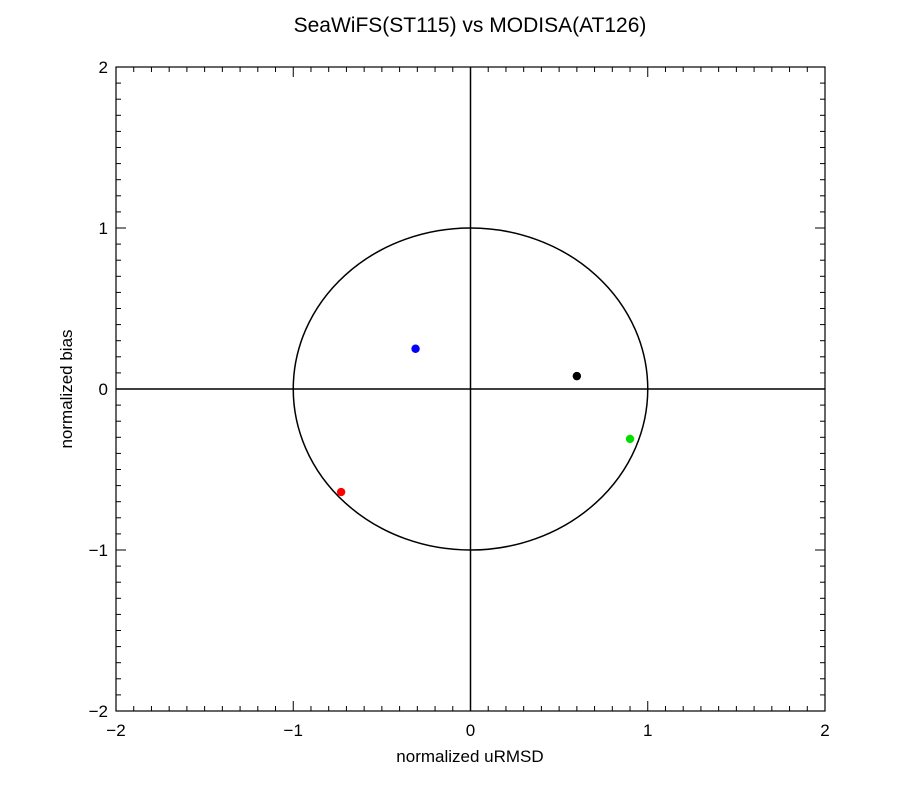 The width and height of the screenshot is (900, 788). What do you see at coordinates (103, 67) in the screenshot?
I see `y-tick-label: 2` at bounding box center [103, 67].